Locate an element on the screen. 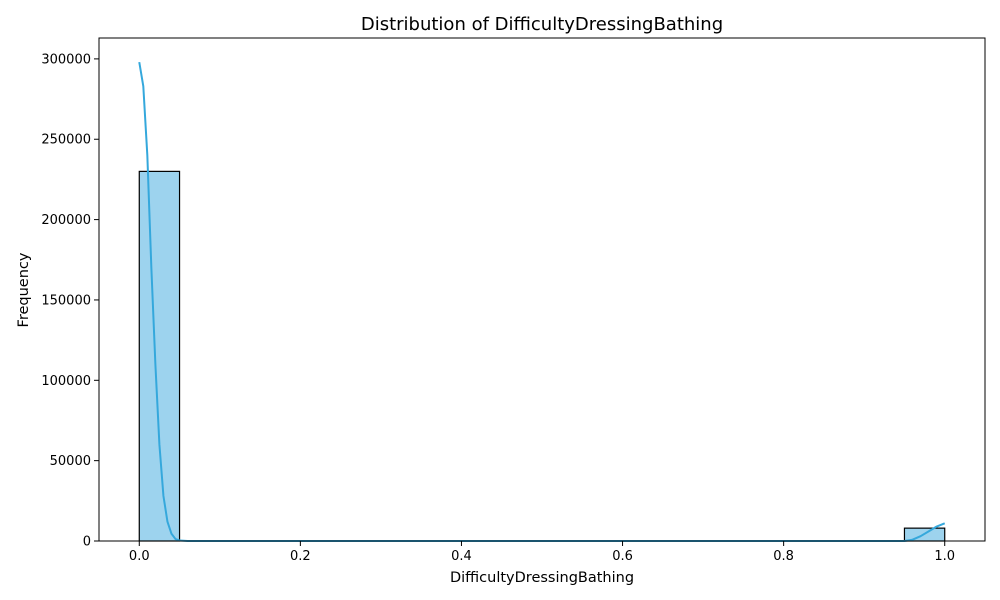  y-tick-label: 0 is located at coordinates (87, 542).